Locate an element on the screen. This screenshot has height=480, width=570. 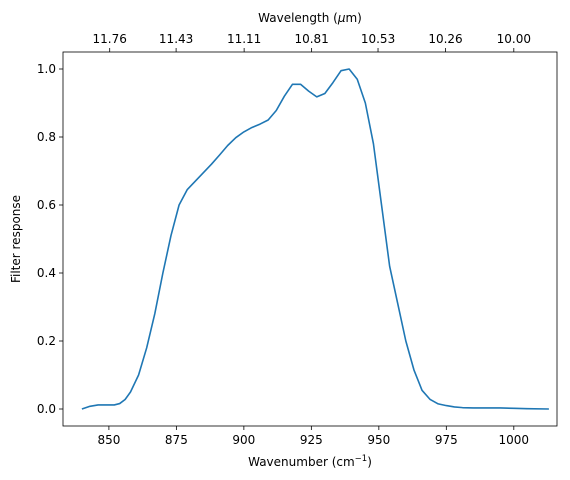
y-tick-label: 1.0 is located at coordinates (46, 69).